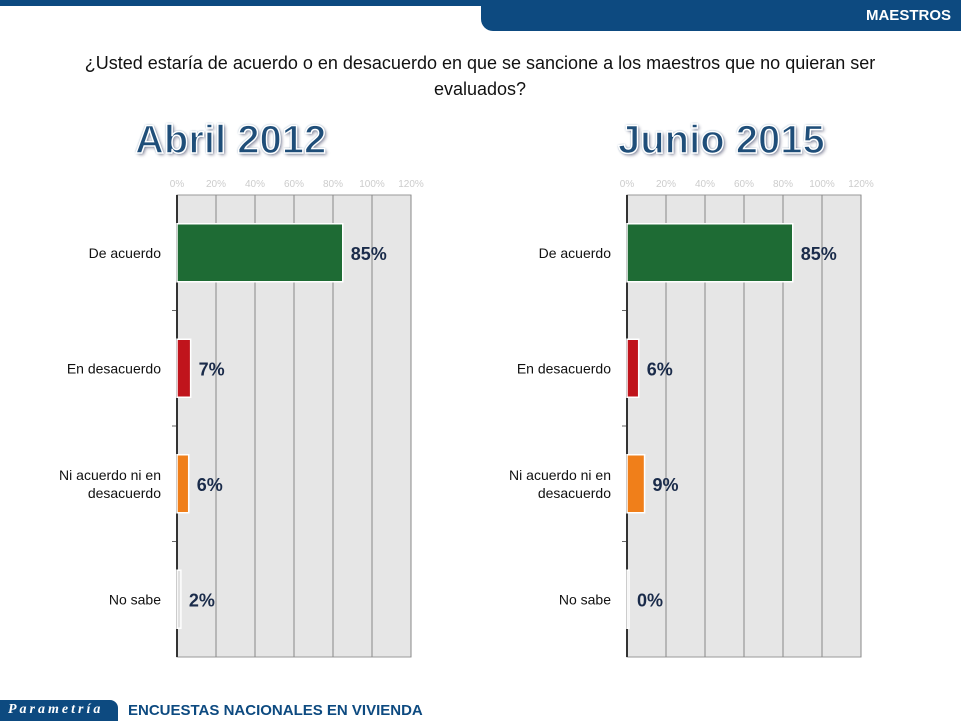 Image resolution: width=961 pixels, height=721 pixels. What do you see at coordinates (650, 600) in the screenshot?
I see `data-label: 0%` at bounding box center [650, 600].